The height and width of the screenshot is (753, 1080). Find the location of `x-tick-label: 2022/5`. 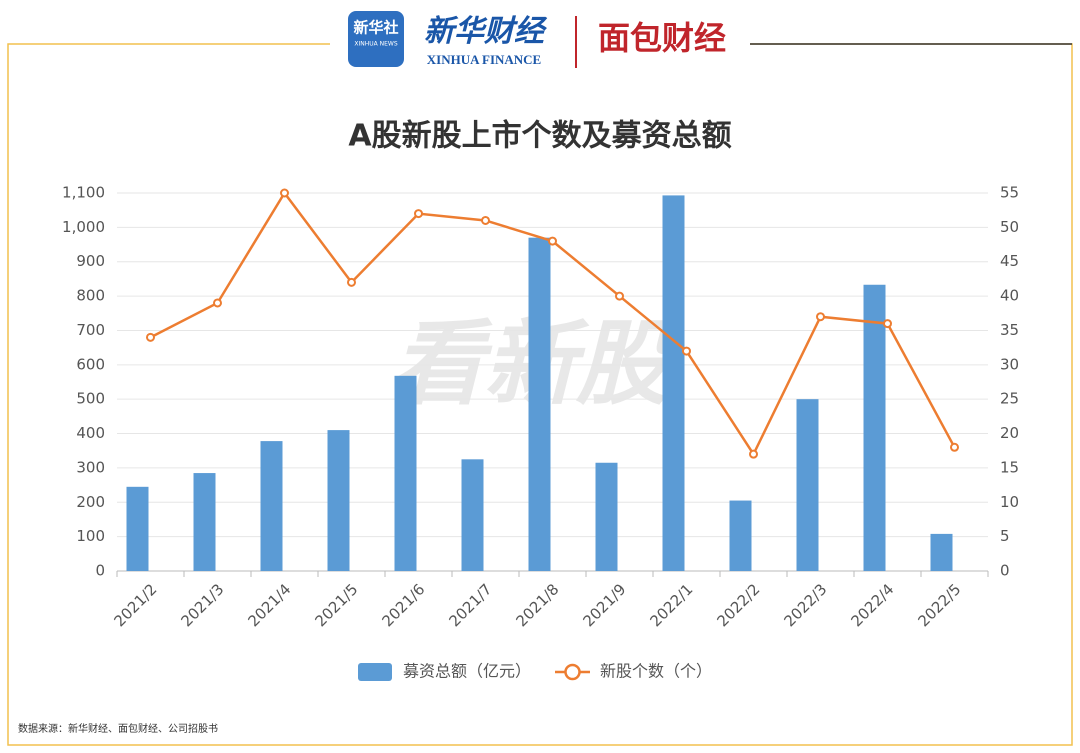

x-tick-label: 2022/5 is located at coordinates (939, 605).